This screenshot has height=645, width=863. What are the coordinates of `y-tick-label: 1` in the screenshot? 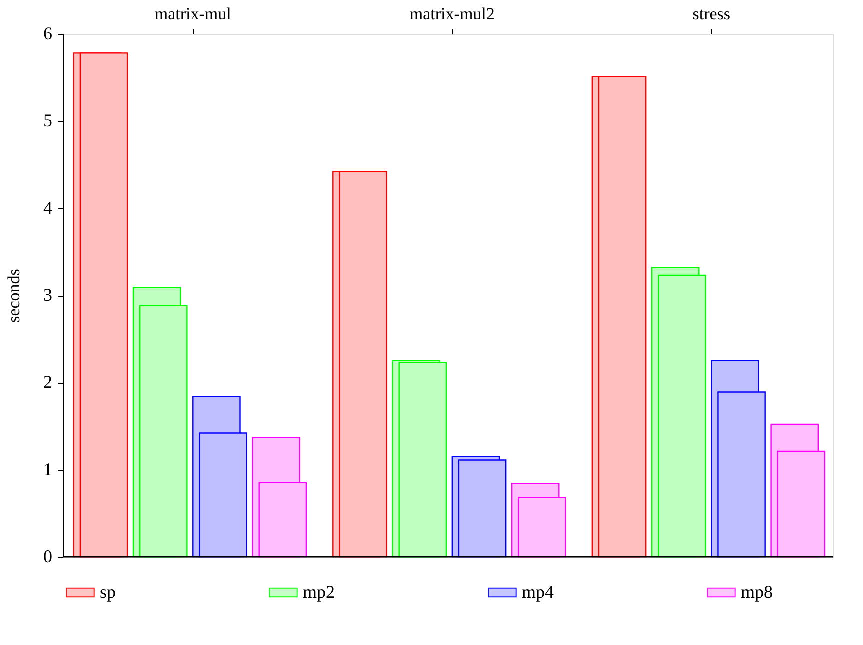 It's located at (48, 469).